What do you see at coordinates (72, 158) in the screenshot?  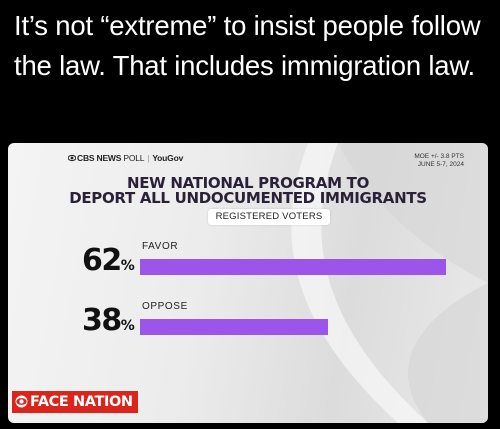 I see `cbs-eye-icon` at bounding box center [72, 158].